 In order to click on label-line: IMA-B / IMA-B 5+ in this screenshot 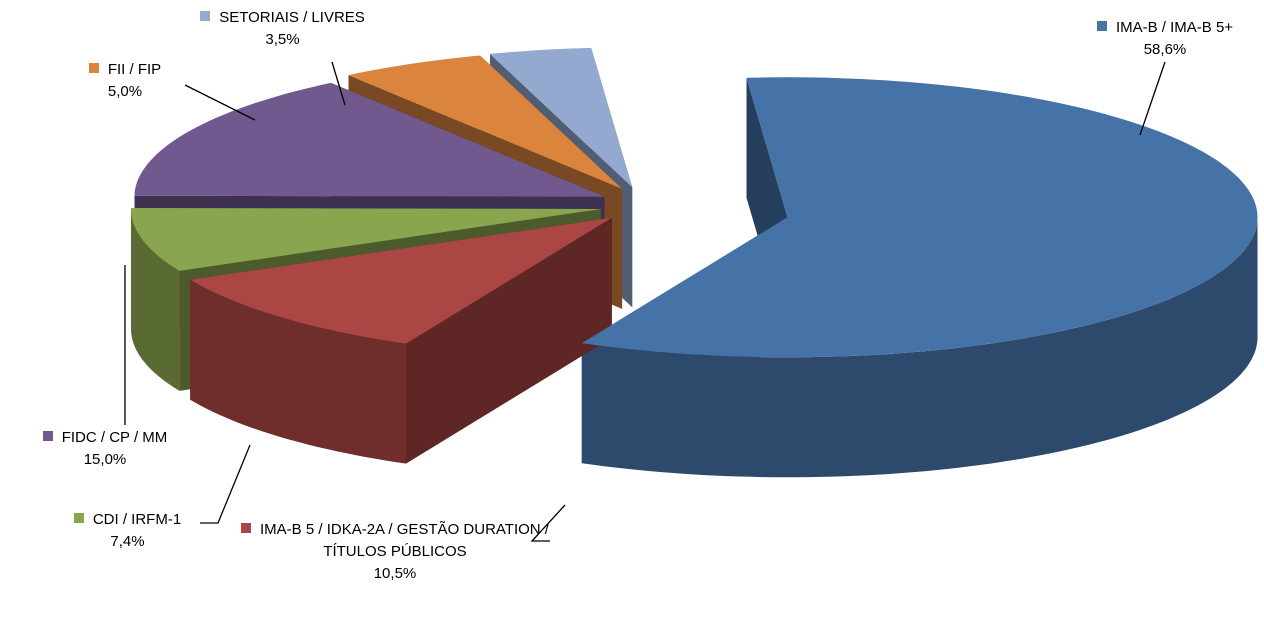, I will do `click(1164, 28)`.